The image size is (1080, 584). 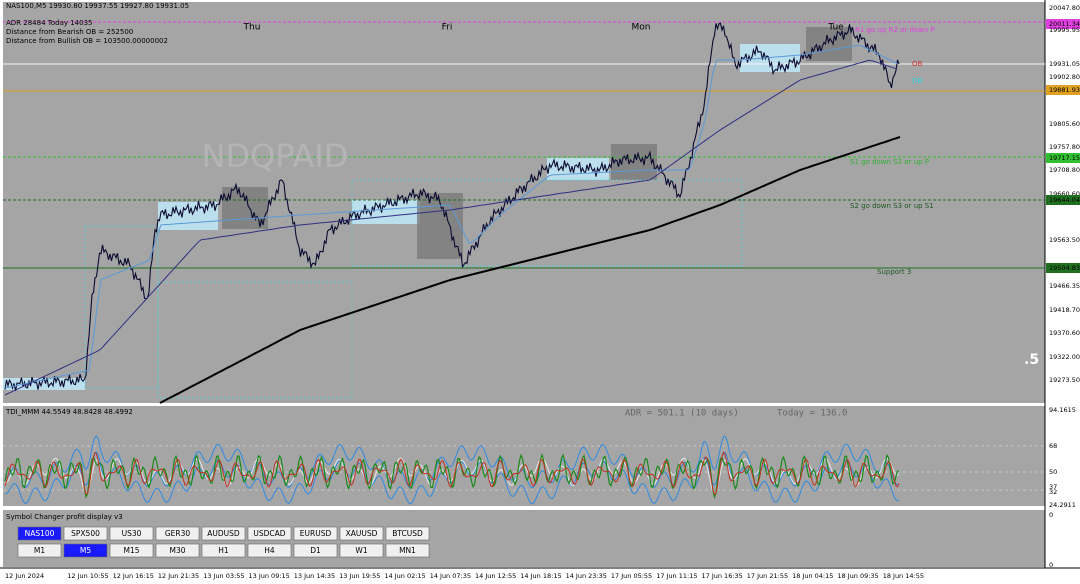 I want to click on tdi-red, so click(x=452, y=473).